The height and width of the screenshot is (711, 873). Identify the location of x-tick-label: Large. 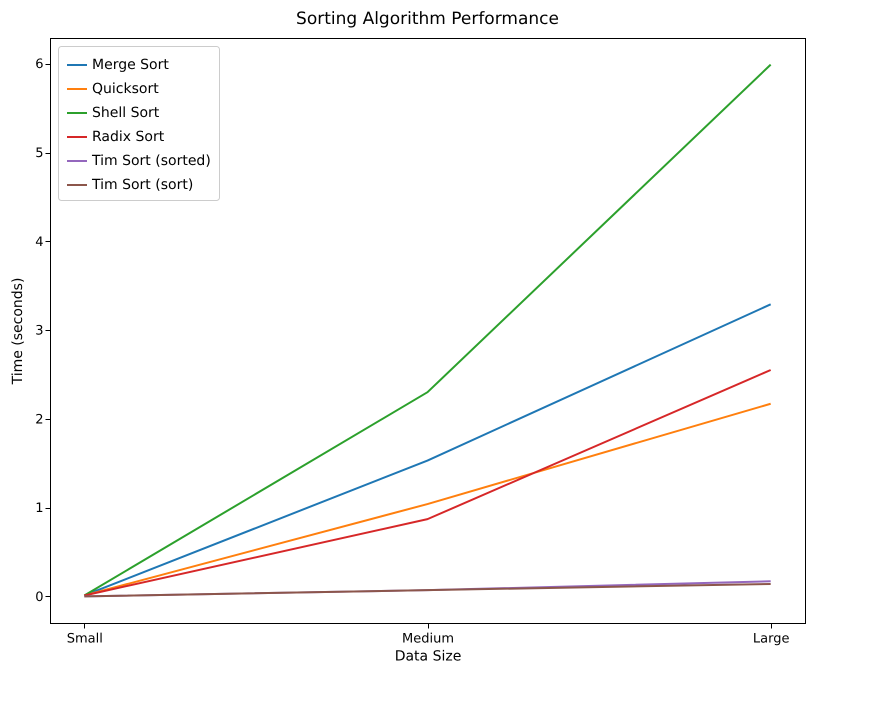
(771, 639).